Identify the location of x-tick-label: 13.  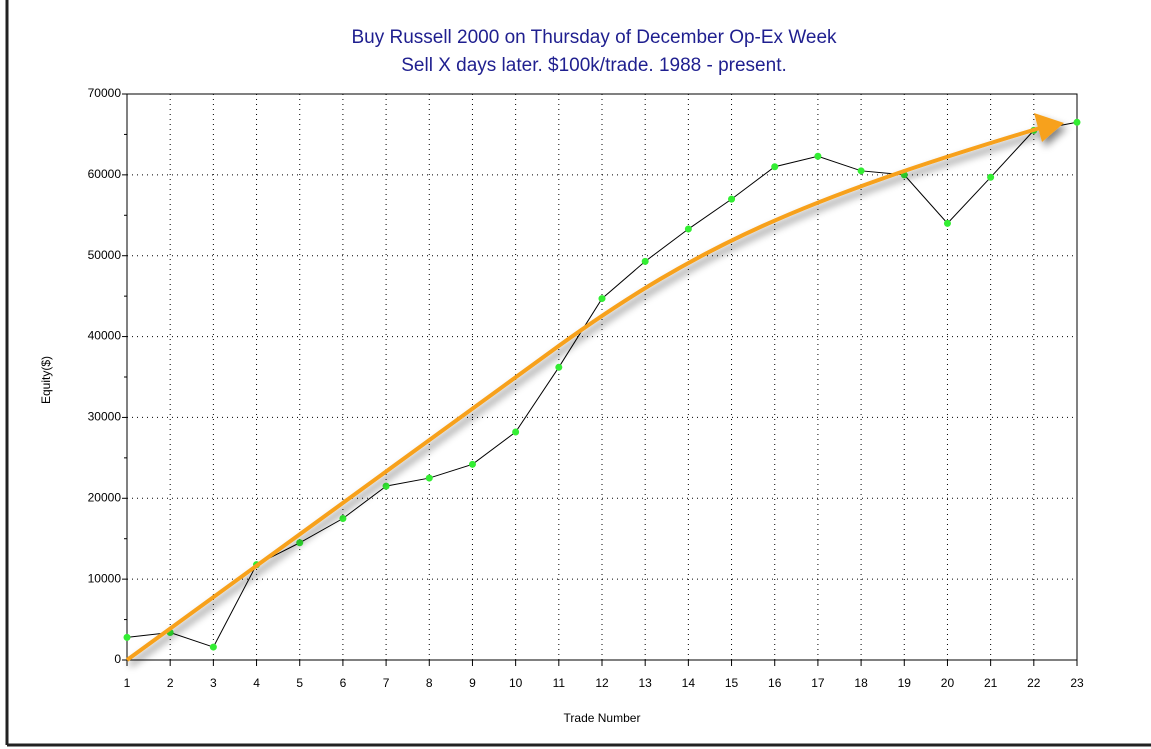
(646, 683).